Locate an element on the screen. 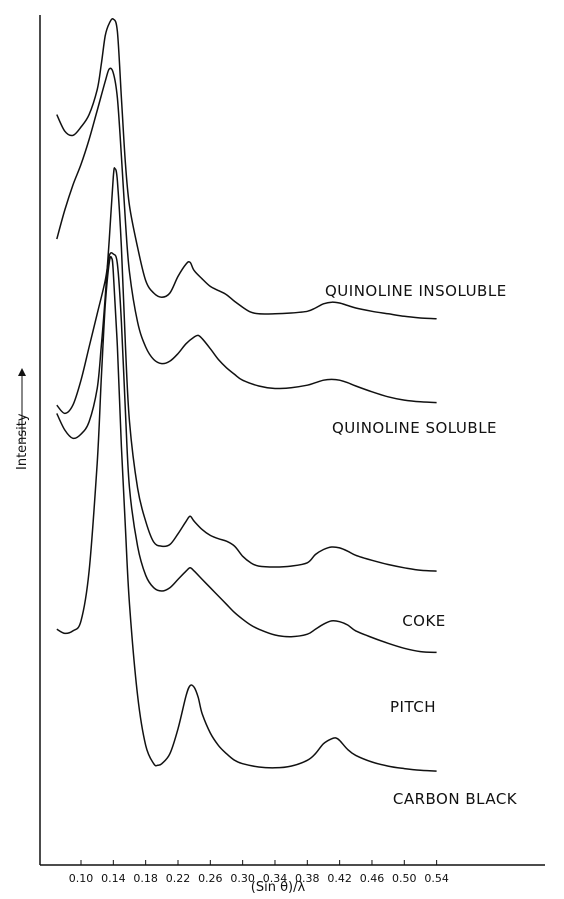 The width and height of the screenshot is (564, 899). series-label-quinoline-soluble: QUINOLINE SOLUBLE is located at coordinates (414, 428).